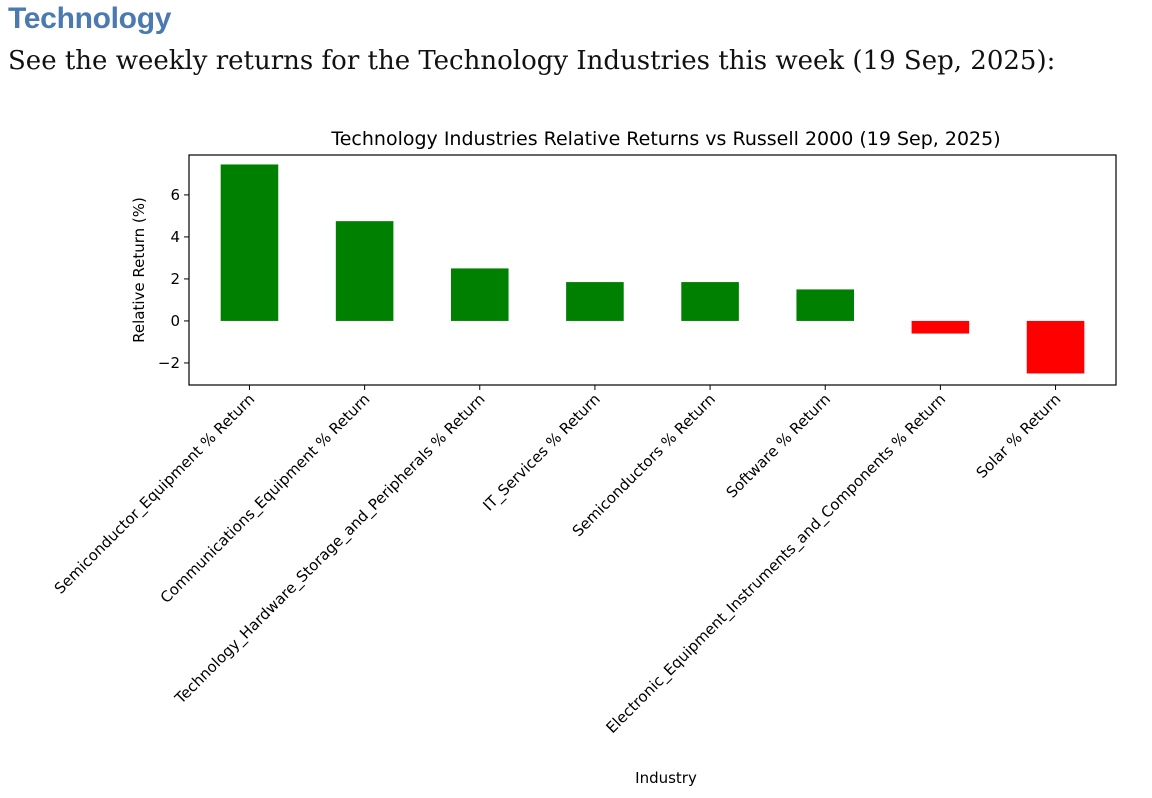  Describe the element at coordinates (175, 237) in the screenshot. I see `y-tick-label: 4` at that location.